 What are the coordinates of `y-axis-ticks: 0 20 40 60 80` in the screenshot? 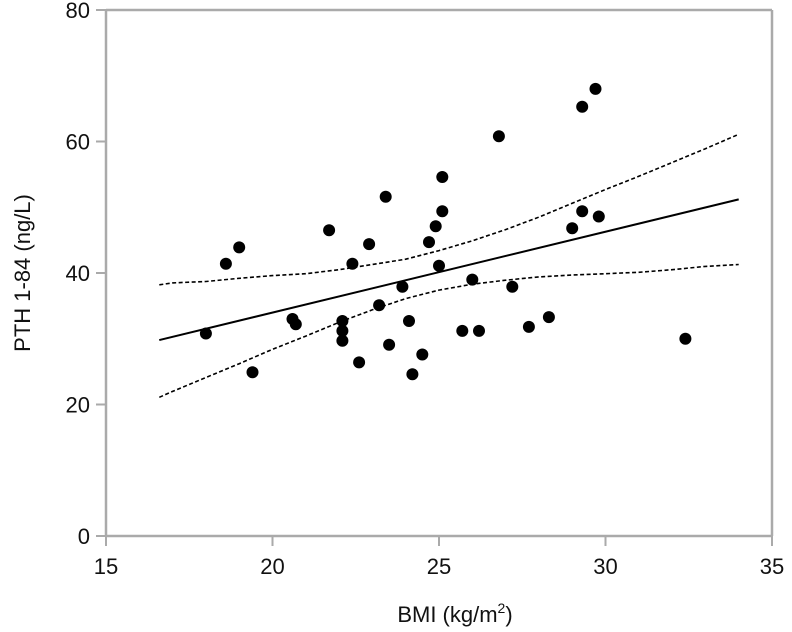 It's located at (86, 274).